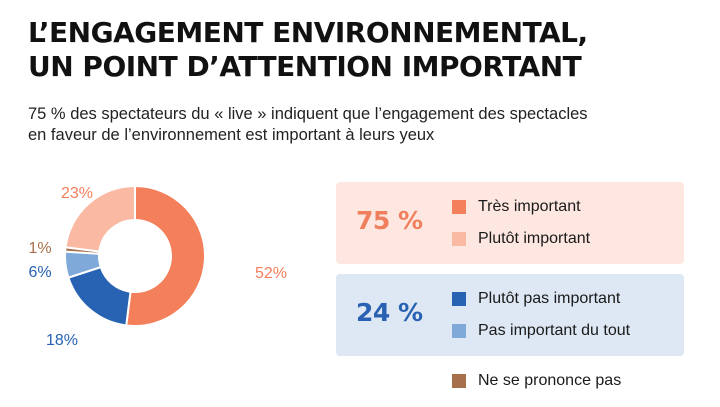 This screenshot has height=407, width=720. What do you see at coordinates (39, 248) in the screenshot?
I see `slice-label: 1%` at bounding box center [39, 248].